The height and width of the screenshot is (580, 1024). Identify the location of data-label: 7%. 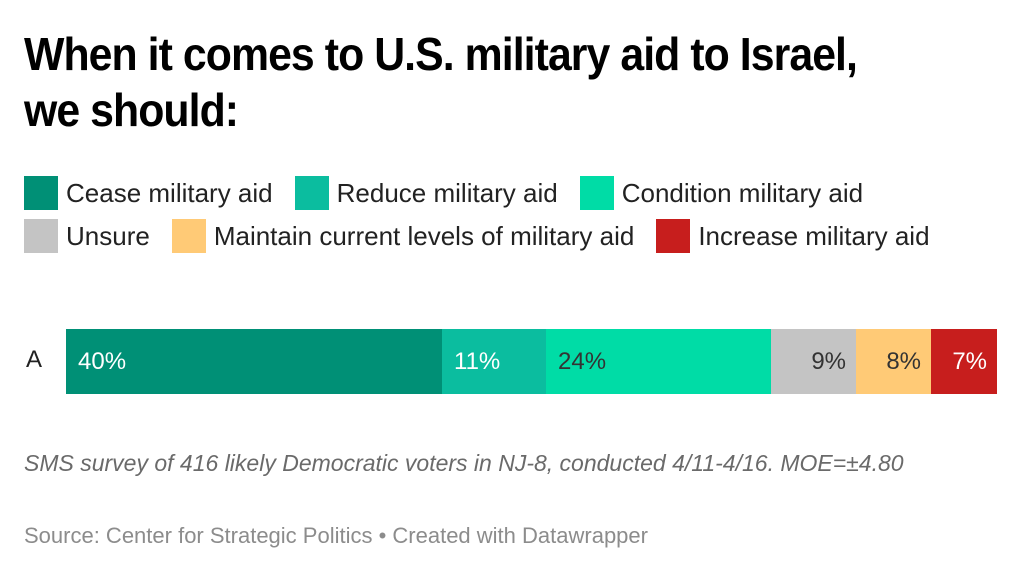
(969, 361).